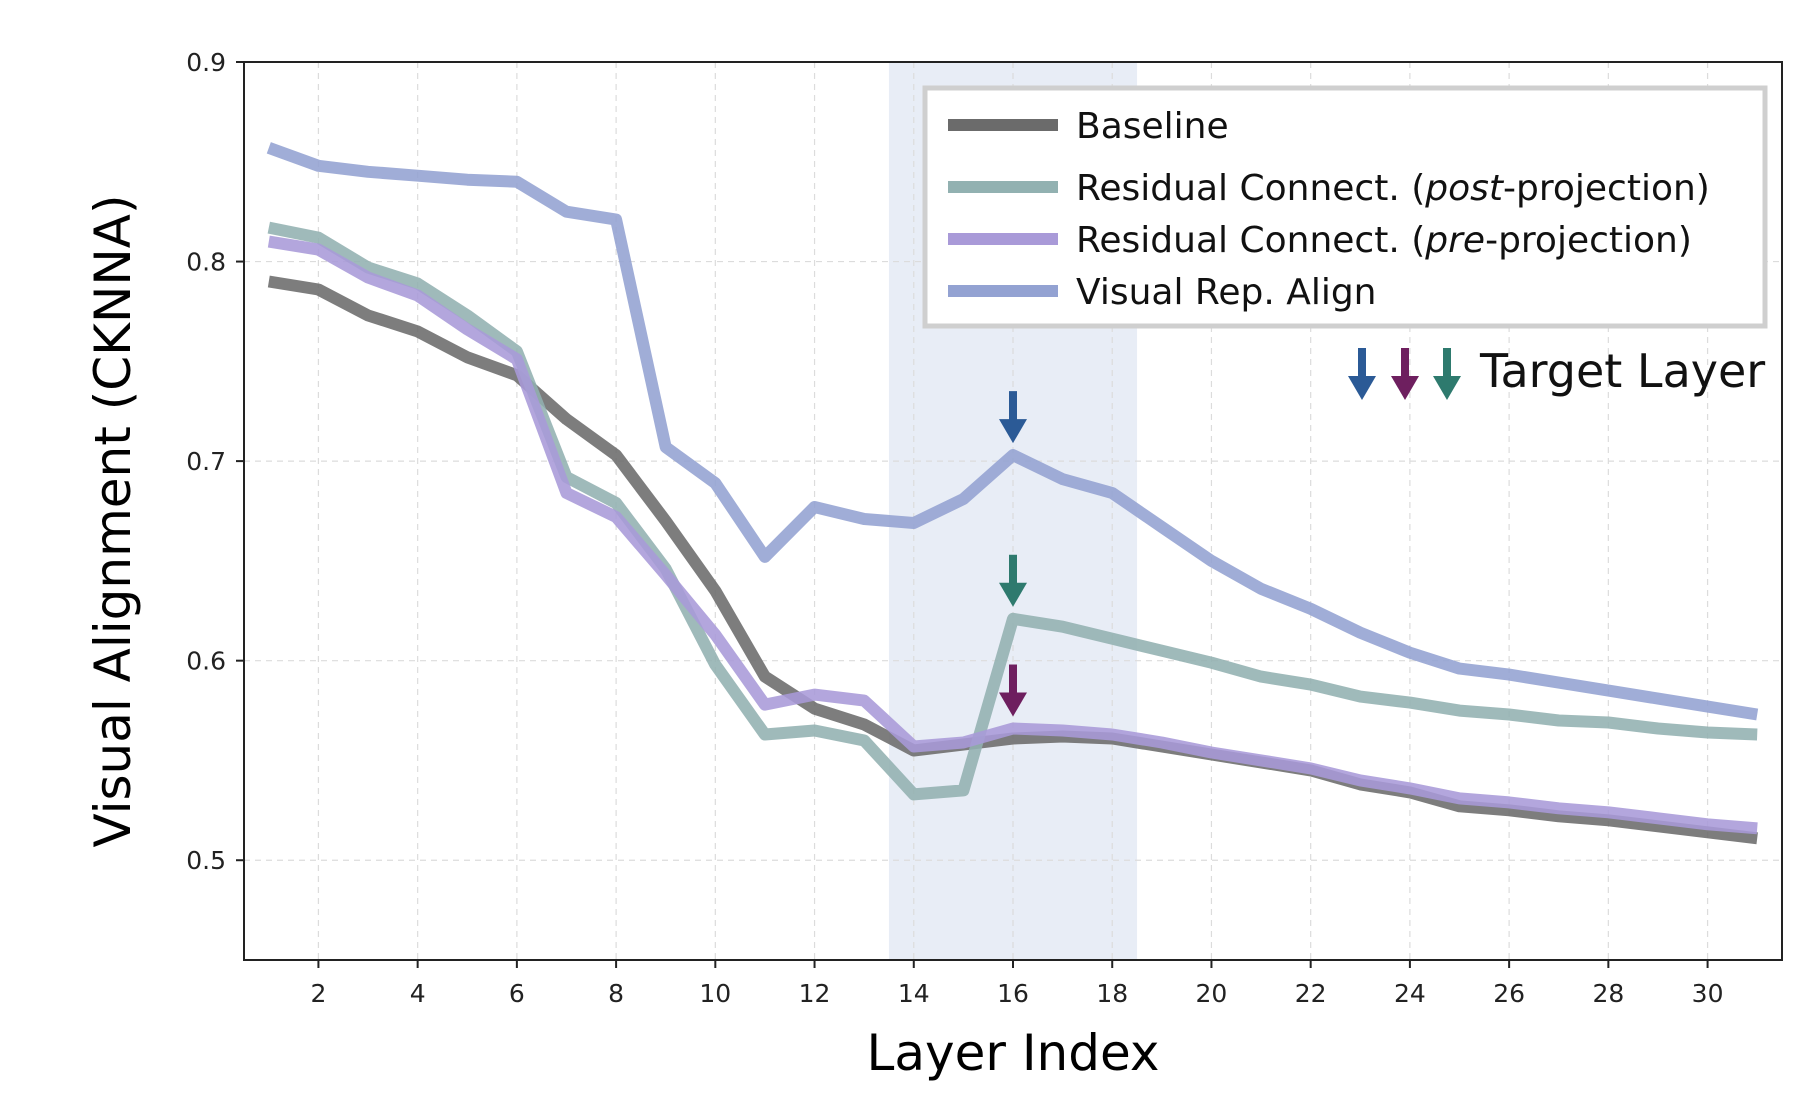 This screenshot has width=1818, height=1094. What do you see at coordinates (914, 993) in the screenshot?
I see `x-tick-label: 14` at bounding box center [914, 993].